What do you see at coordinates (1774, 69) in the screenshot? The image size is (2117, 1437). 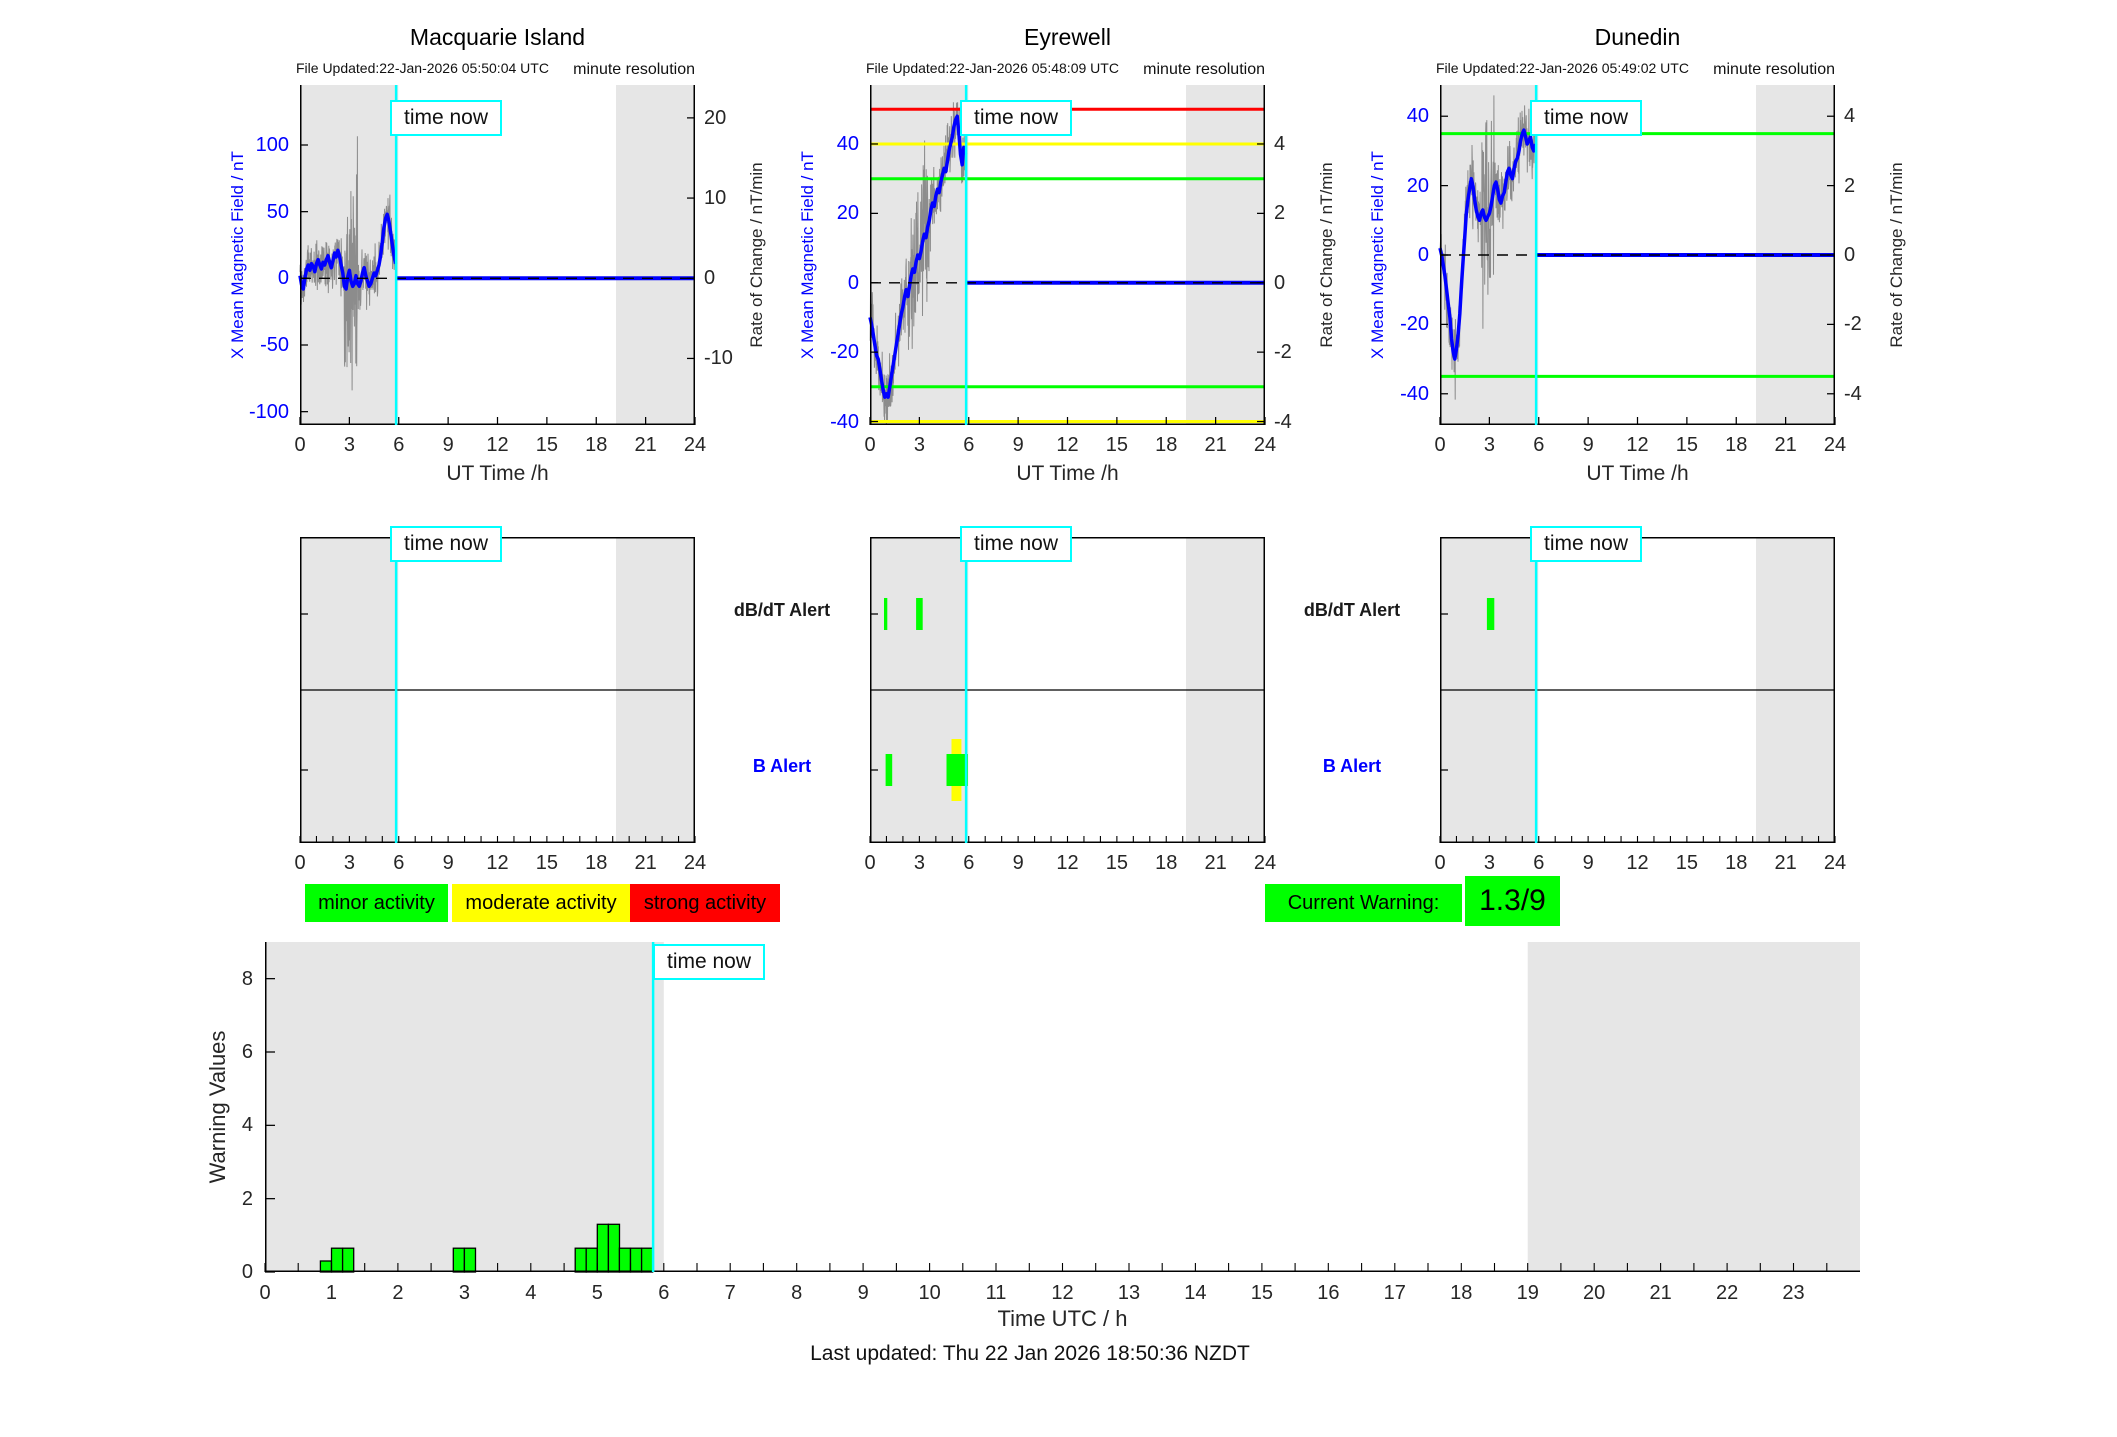 I see `resolution-note: minute resolution` at bounding box center [1774, 69].